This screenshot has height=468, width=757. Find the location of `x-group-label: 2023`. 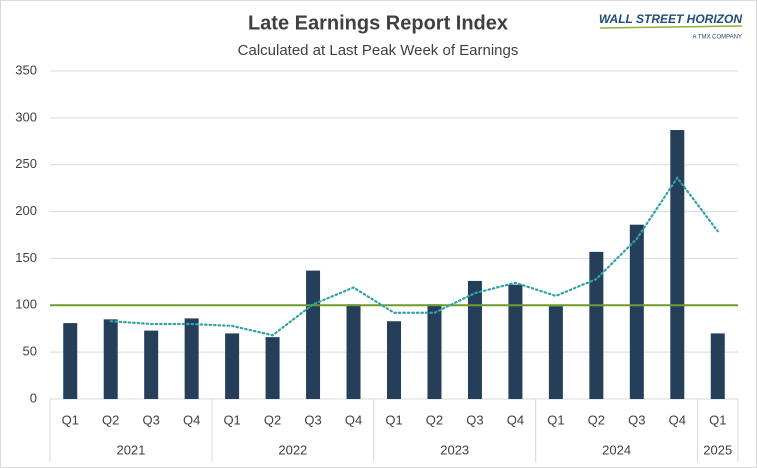

x-group-label: 2023 is located at coordinates (454, 449).